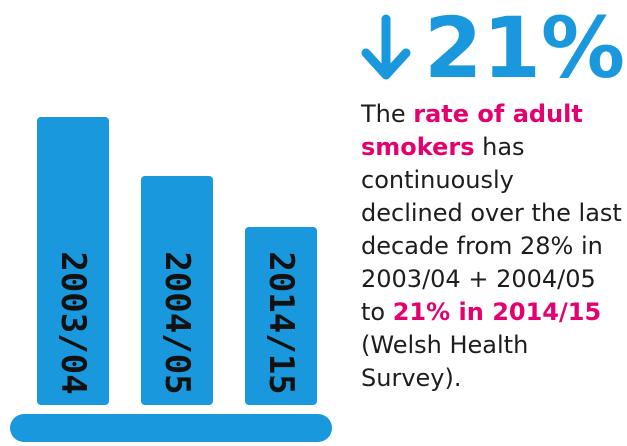 The image size is (627, 446). I want to click on bar-label-2004-05: 2004/05, so click(177, 322).